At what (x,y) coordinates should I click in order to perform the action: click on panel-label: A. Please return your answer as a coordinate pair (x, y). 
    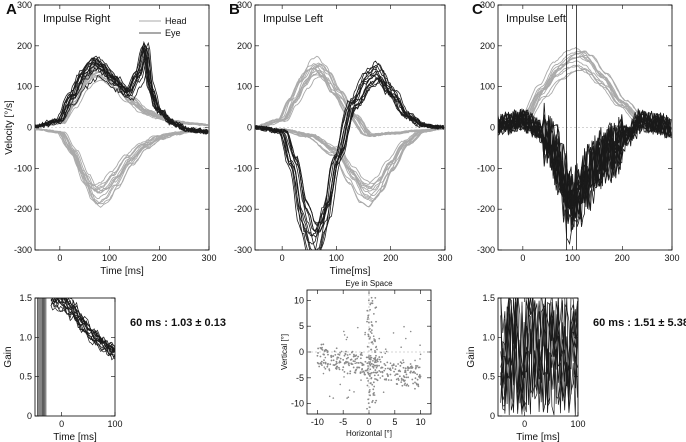
    Looking at the image, I should click on (11, 9).